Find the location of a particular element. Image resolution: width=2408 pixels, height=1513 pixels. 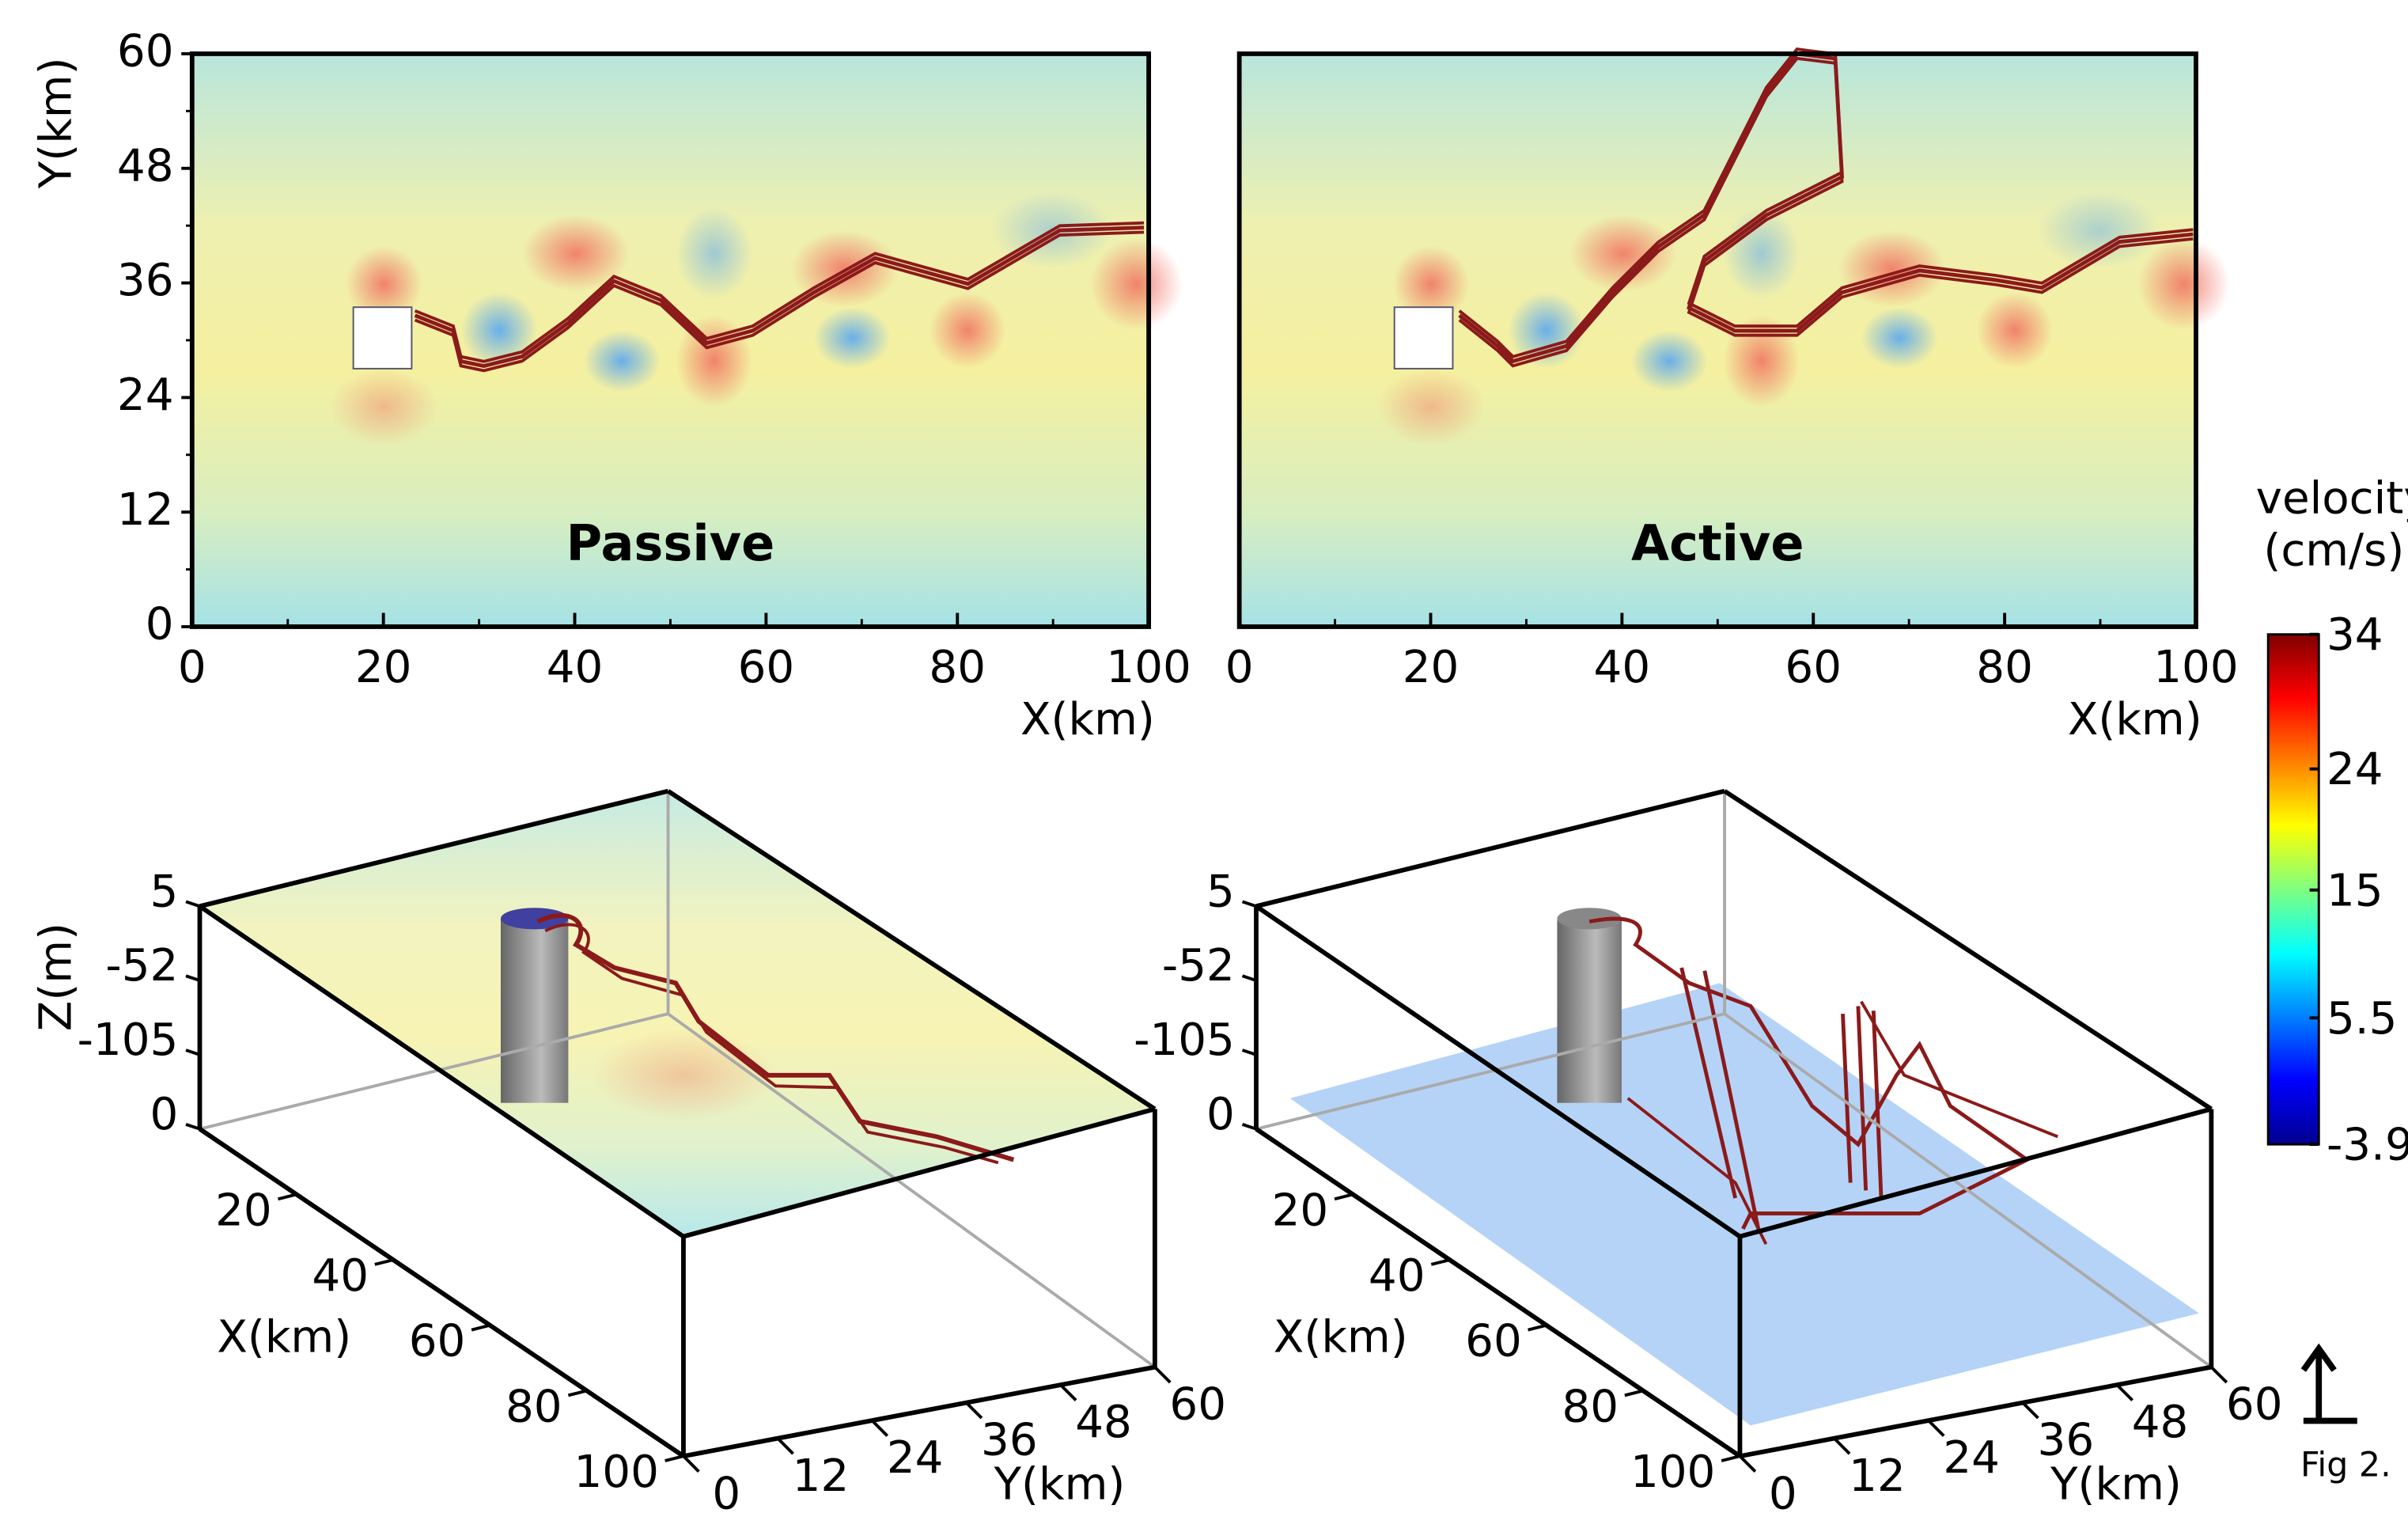

colorbar-tick-label: -3.9 is located at coordinates (2367, 1145).